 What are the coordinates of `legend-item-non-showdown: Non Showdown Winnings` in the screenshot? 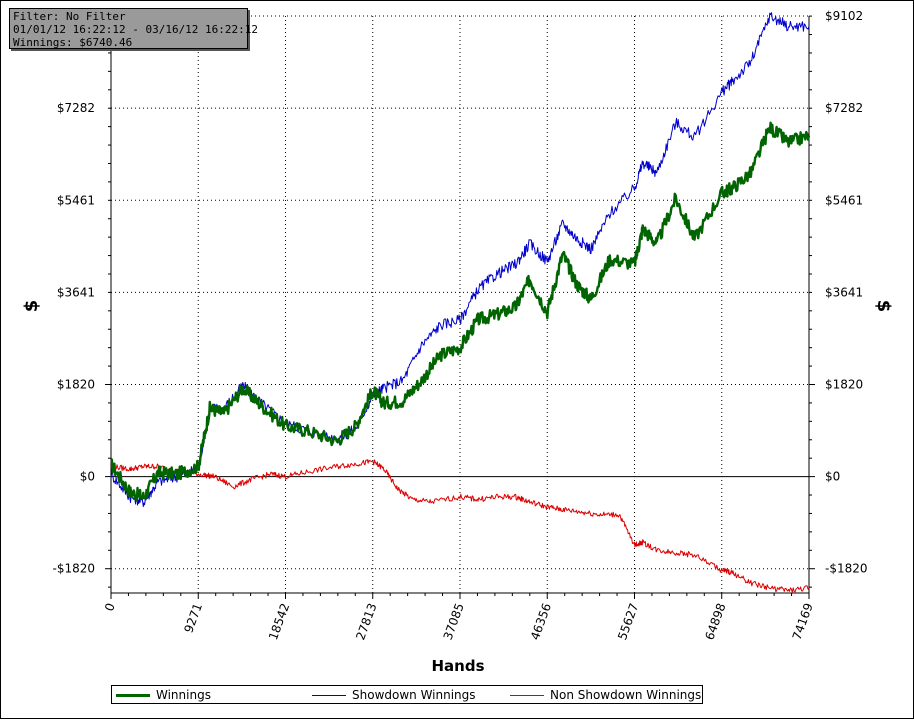 It's located at (605, 695).